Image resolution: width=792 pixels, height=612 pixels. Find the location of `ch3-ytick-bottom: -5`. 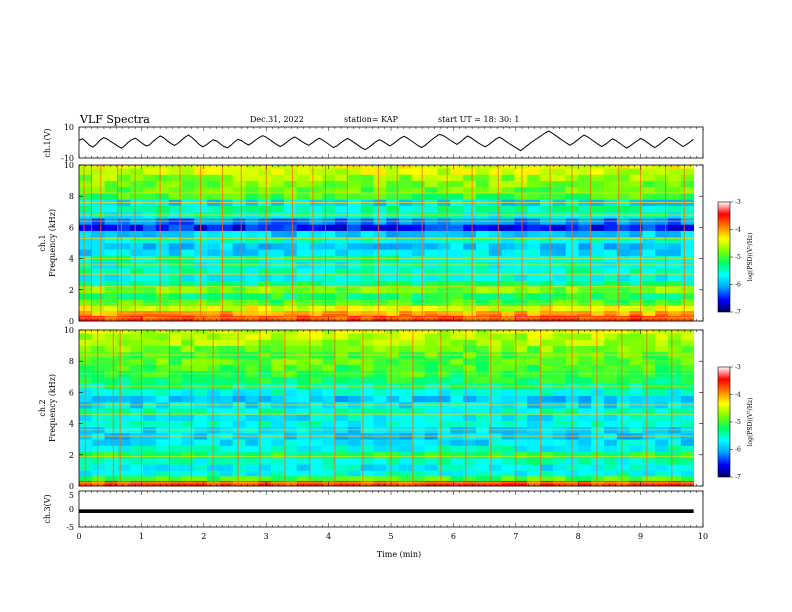

ch3-ytick-bottom: -5 is located at coordinates (70, 527).